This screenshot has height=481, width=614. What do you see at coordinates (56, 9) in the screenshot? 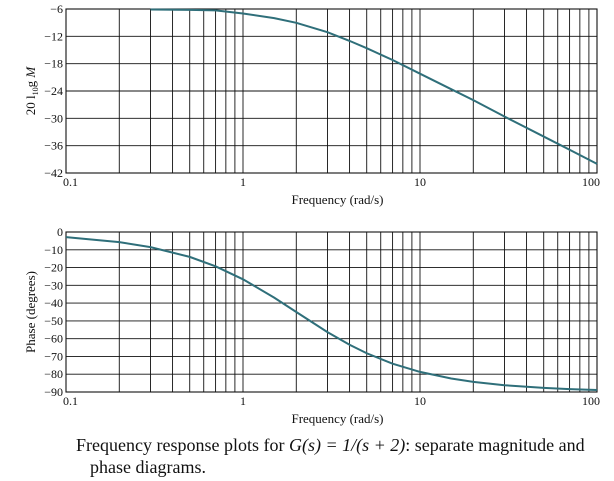
I see `y-tick-label: −6` at bounding box center [56, 9].